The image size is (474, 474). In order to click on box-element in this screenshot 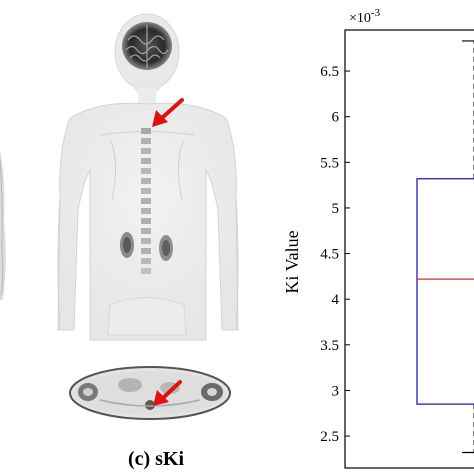, I will do `click(445, 247)`.